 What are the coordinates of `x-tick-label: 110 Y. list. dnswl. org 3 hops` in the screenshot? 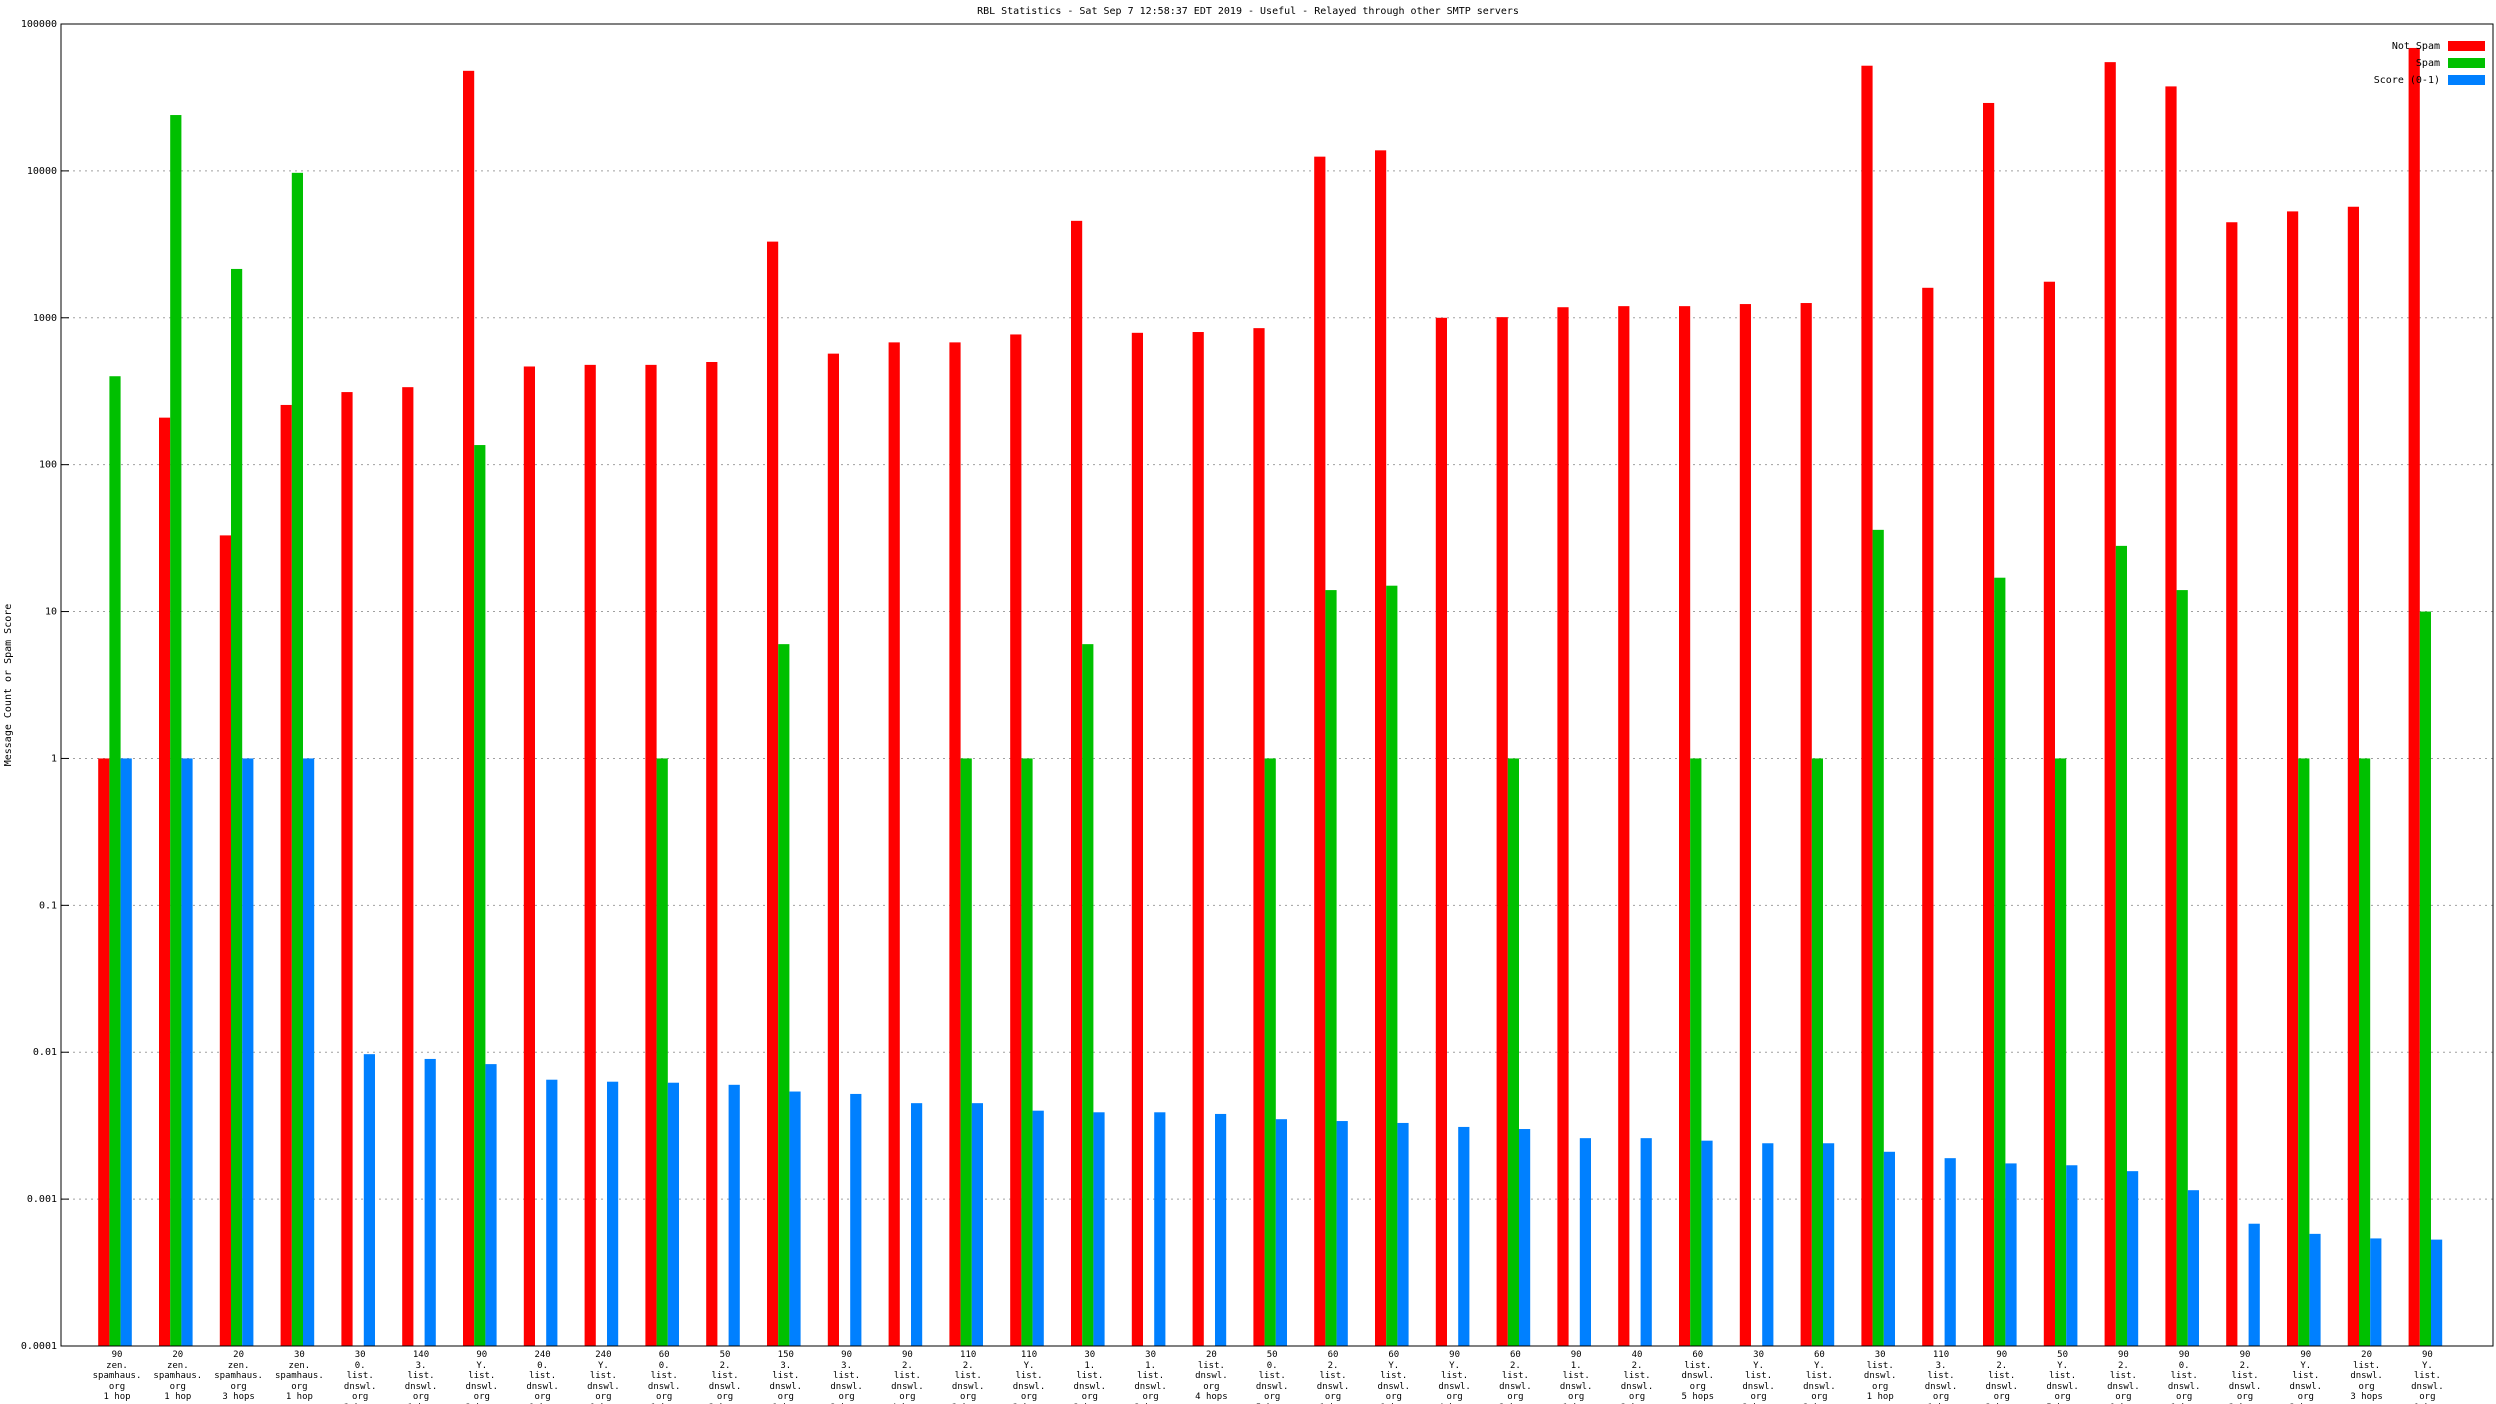 It's located at (1029, 1377).